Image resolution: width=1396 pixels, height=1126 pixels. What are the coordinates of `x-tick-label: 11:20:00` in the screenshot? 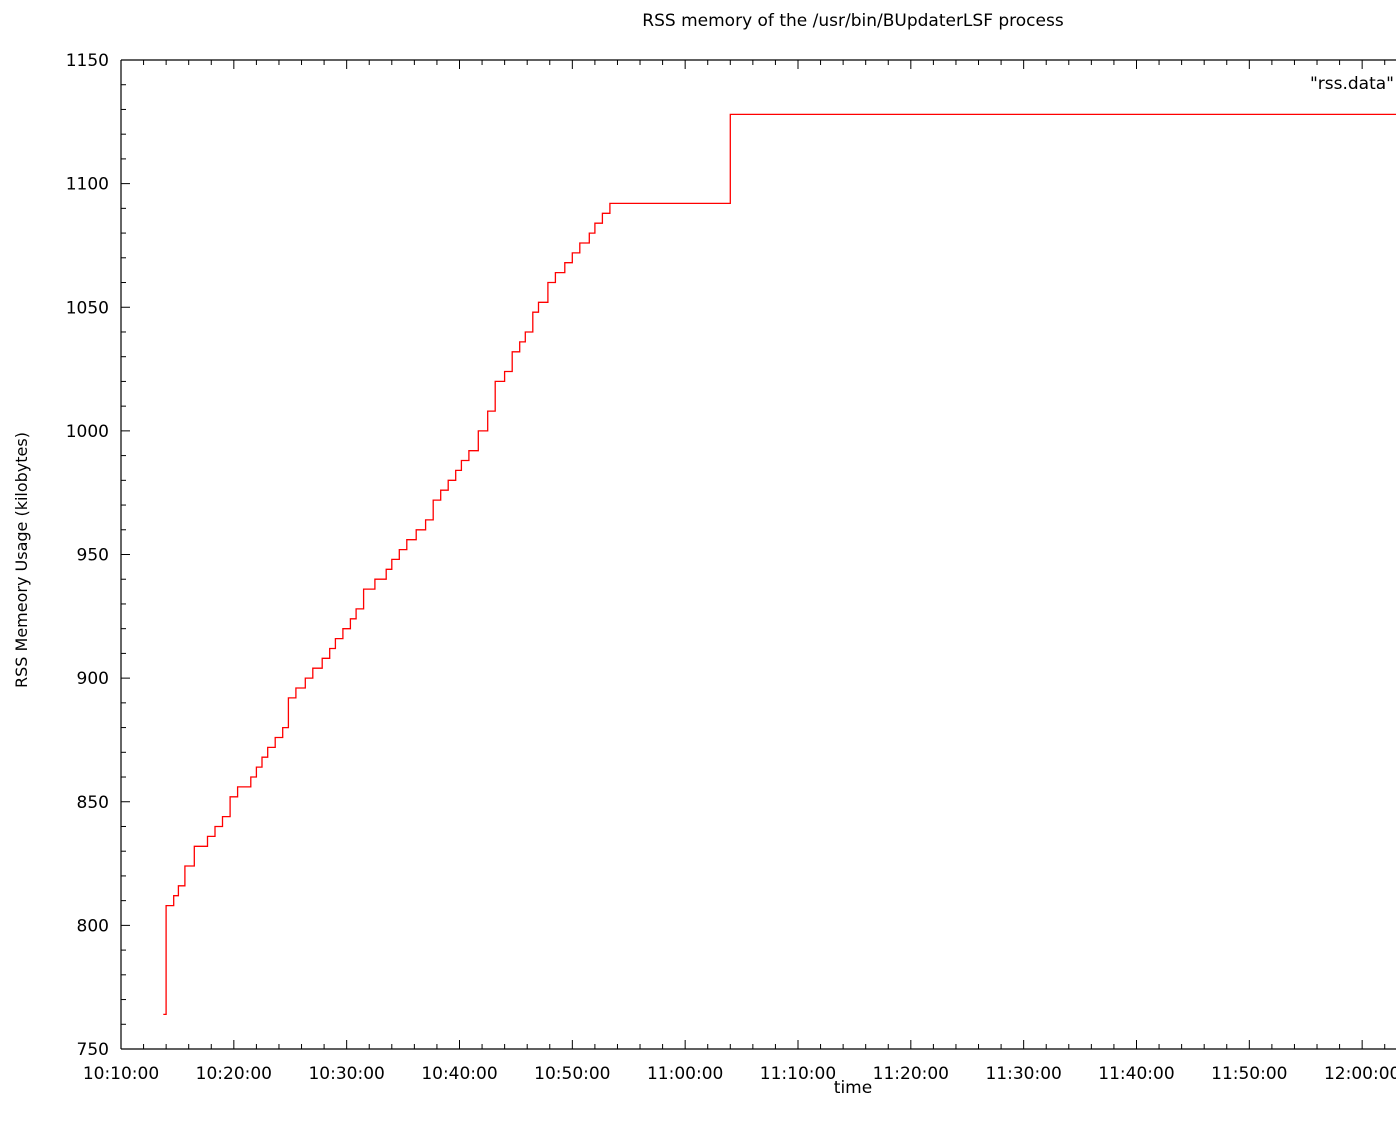 It's located at (911, 1074).